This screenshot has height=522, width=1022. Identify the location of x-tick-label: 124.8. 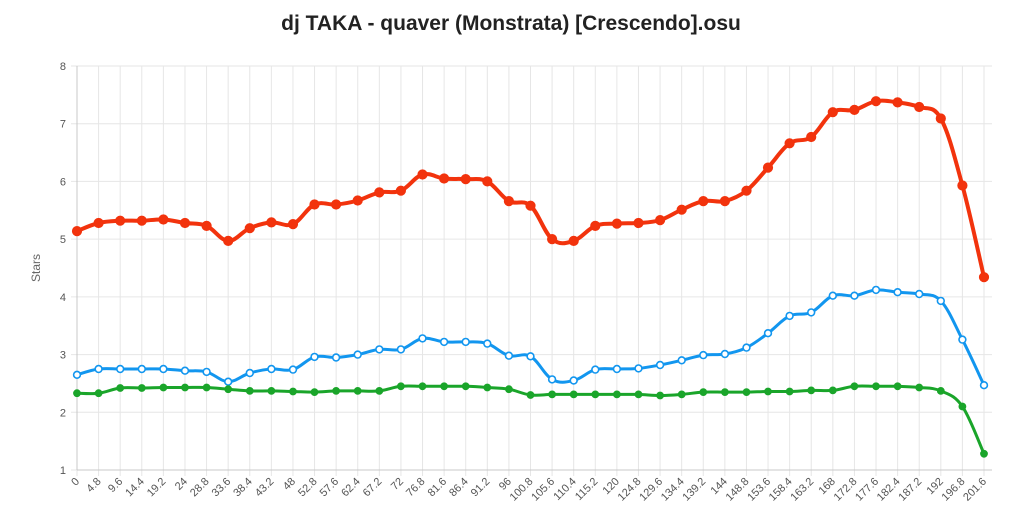
(630, 490).